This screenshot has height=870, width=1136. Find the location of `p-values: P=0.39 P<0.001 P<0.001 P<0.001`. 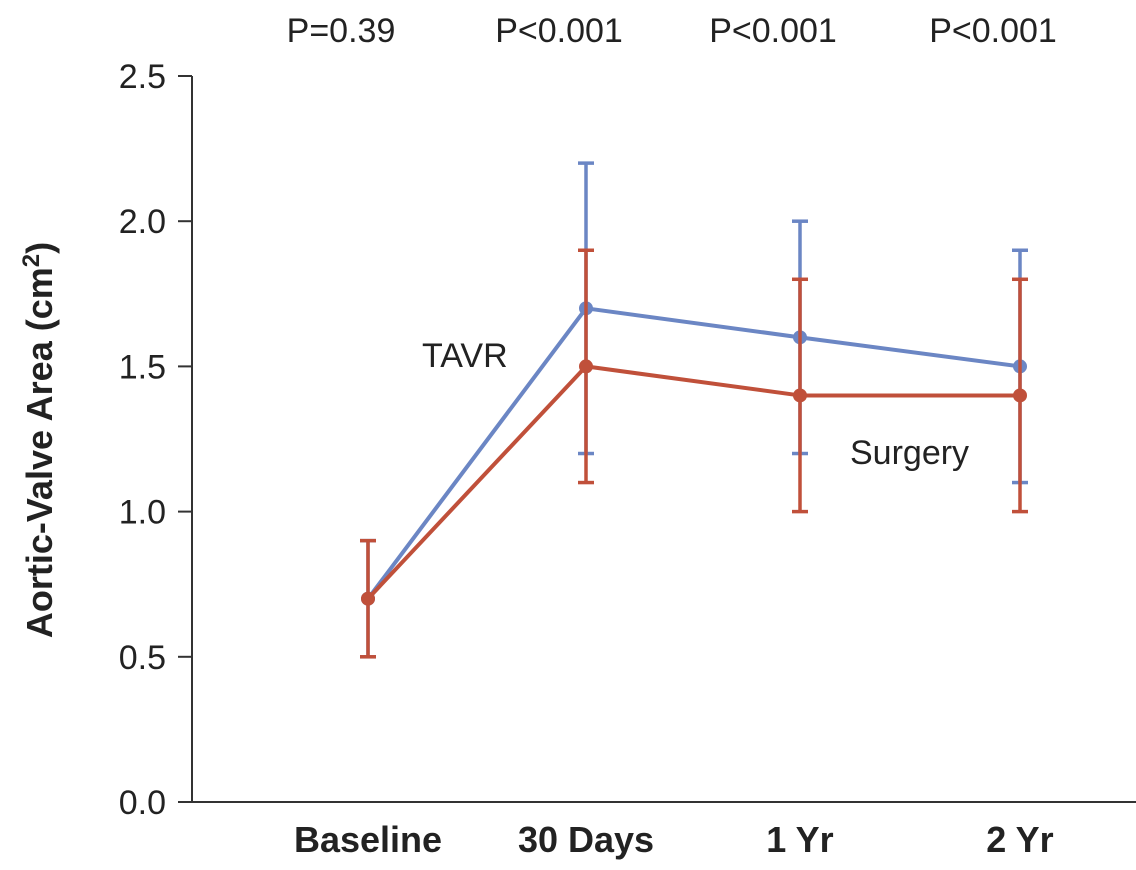

p-values: P=0.39 P<0.001 P<0.001 P<0.001 is located at coordinates (672, 31).